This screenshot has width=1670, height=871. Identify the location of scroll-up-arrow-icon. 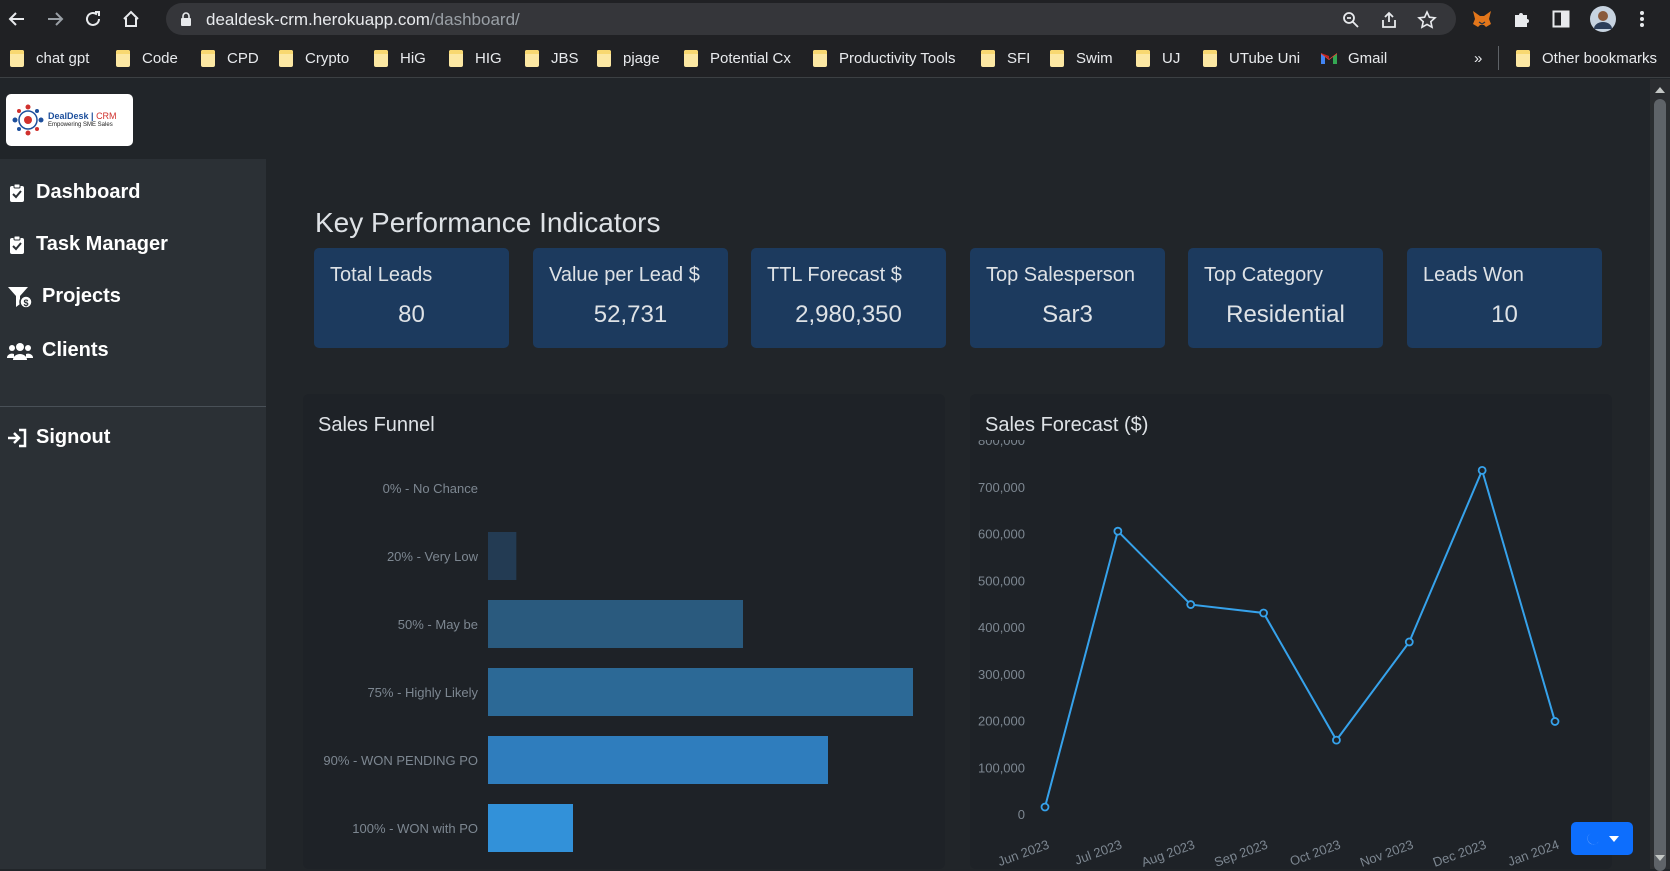
(1660, 90).